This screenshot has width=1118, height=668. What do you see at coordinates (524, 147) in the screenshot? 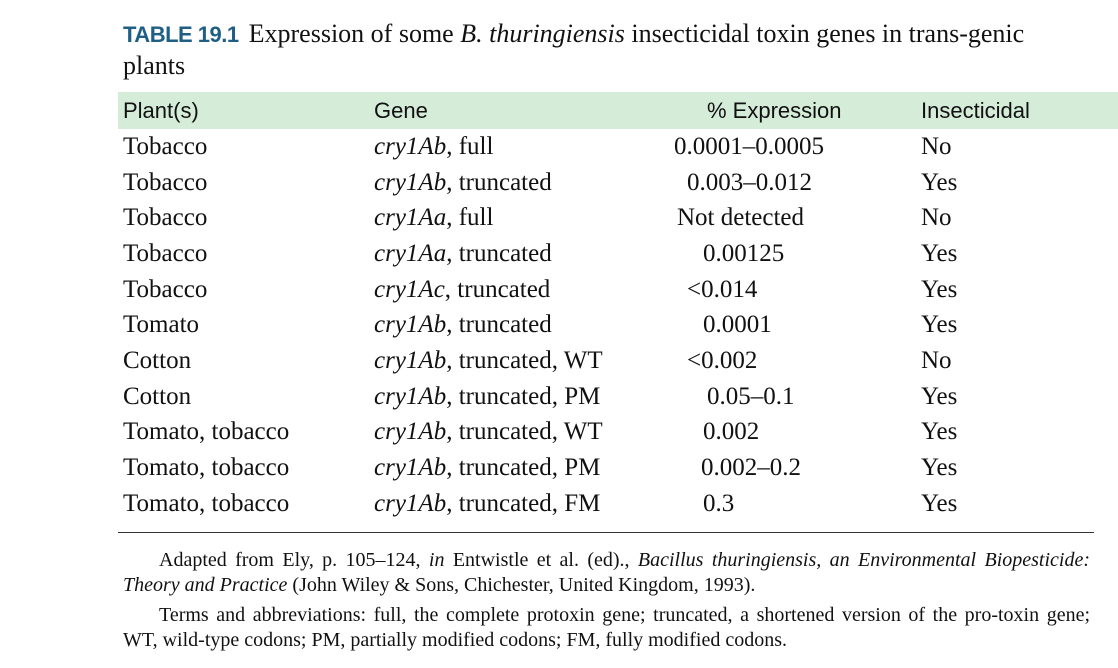
I see `cell-gene: cry1Ab, full` at bounding box center [524, 147].